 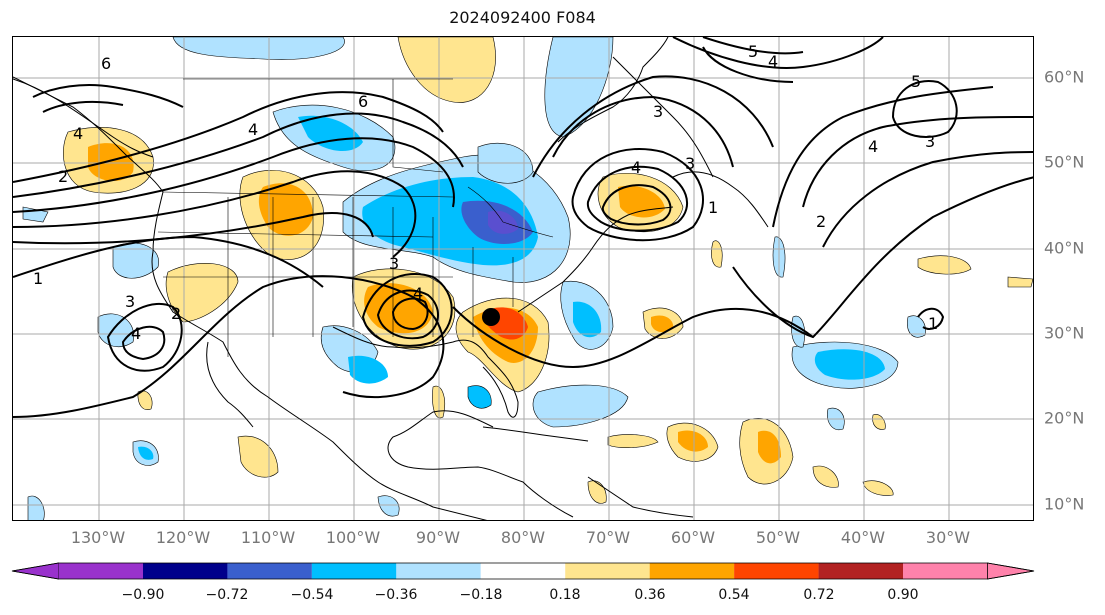 I want to click on colorbar-tick-label: −0.54, so click(x=312, y=595).